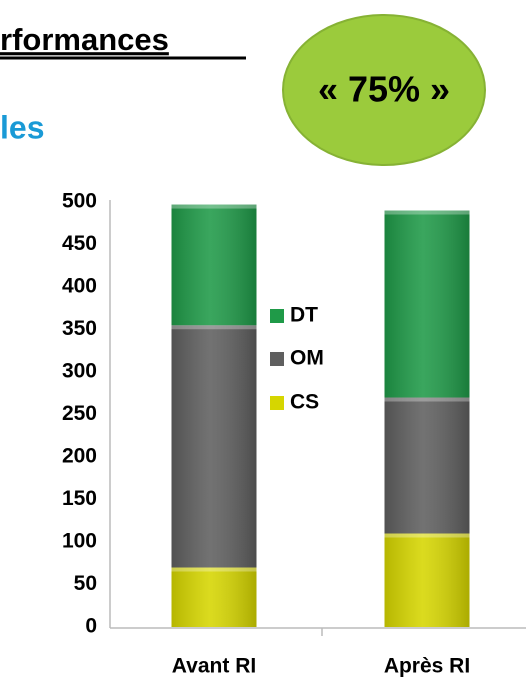 The image size is (526, 683). Describe the element at coordinates (79, 328) in the screenshot. I see `y-tick-label: 350` at that location.